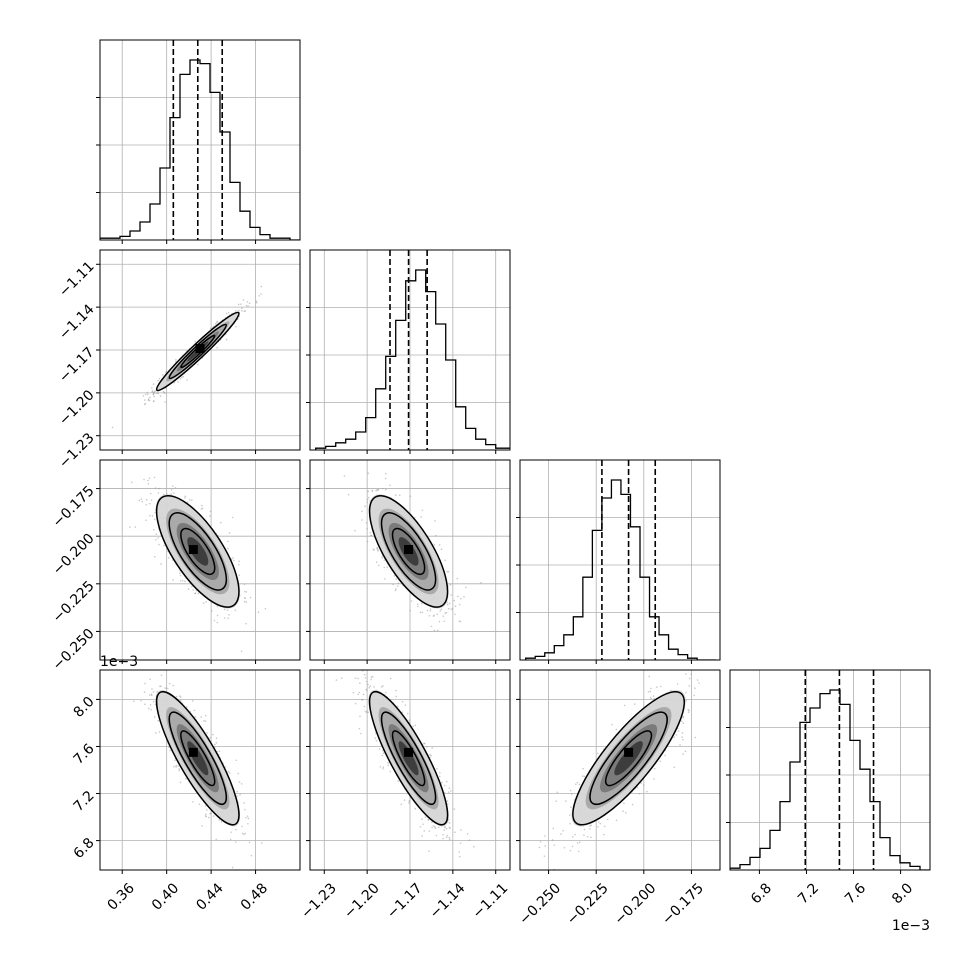 The height and width of the screenshot is (970, 970). Describe the element at coordinates (84, 848) in the screenshot. I see `y-tick-label: 6.8` at that location.